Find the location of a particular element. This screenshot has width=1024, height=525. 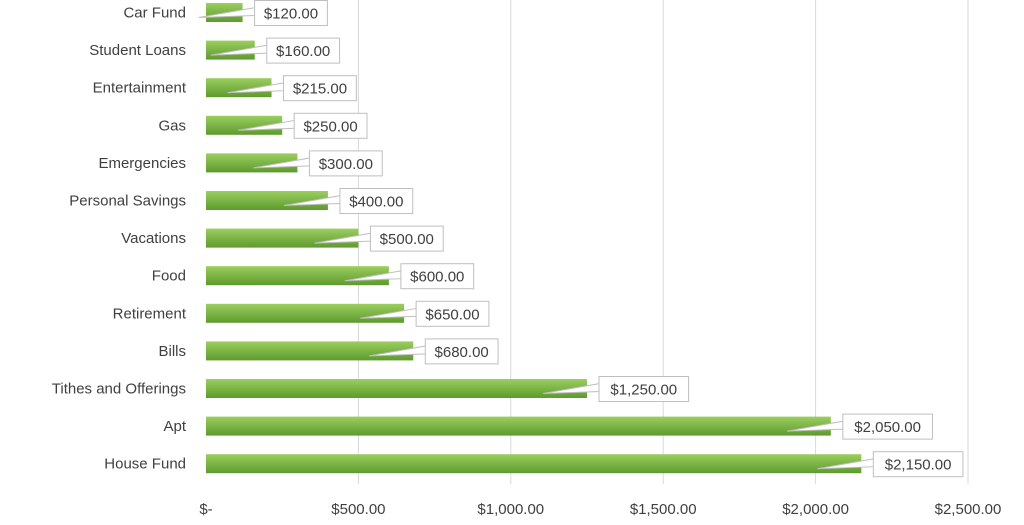

data-label: $680.00 is located at coordinates (462, 352).